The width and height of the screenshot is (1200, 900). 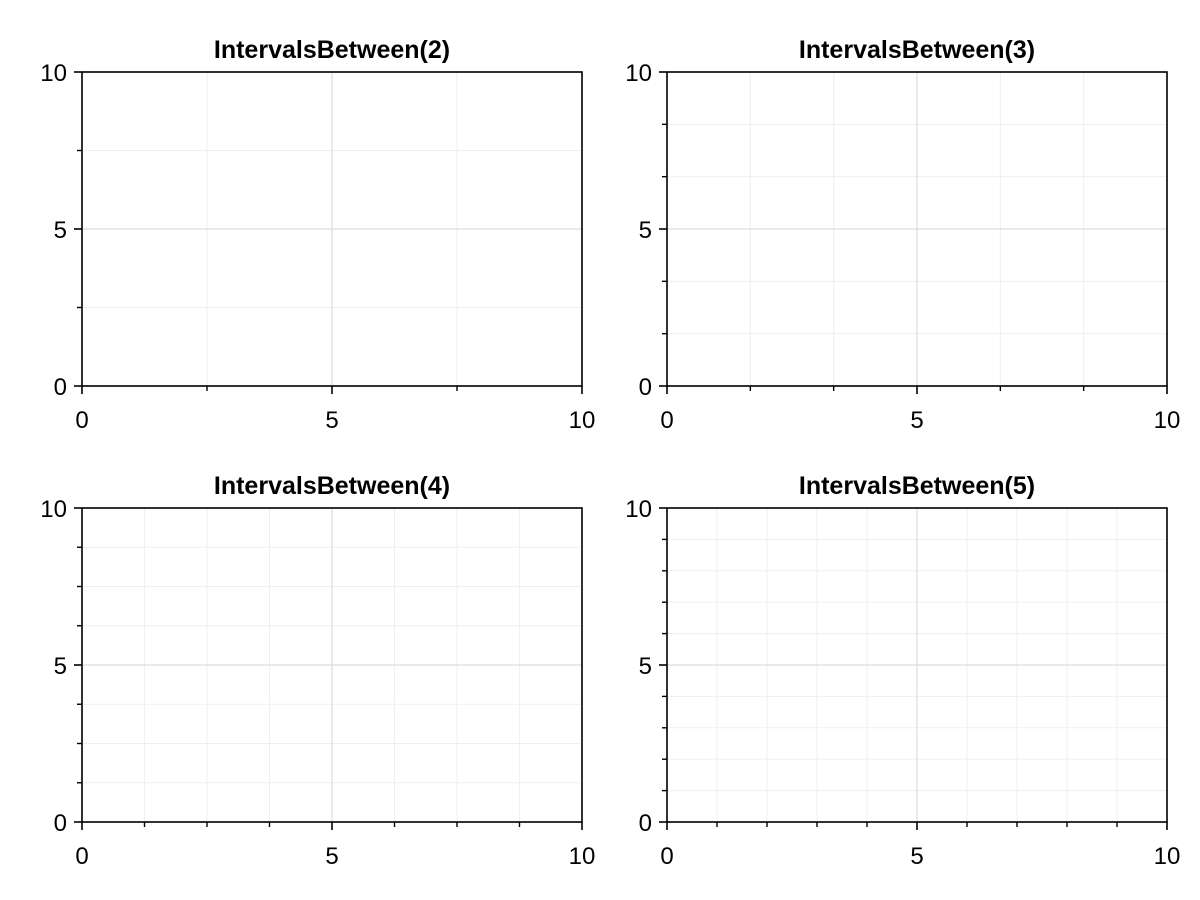 I want to click on panel-title: IntervalsBetween(5), so click(x=917, y=486).